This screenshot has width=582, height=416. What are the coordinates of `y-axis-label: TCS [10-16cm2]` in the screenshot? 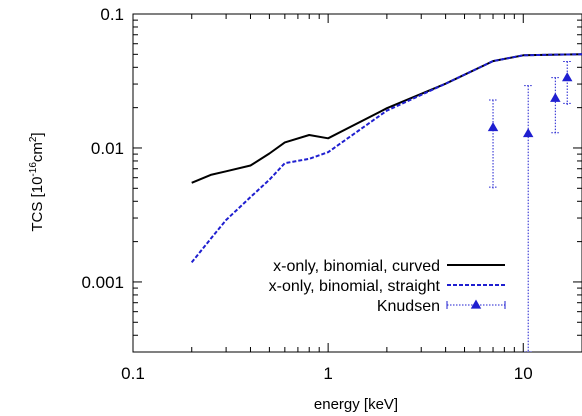 It's located at (37, 181).